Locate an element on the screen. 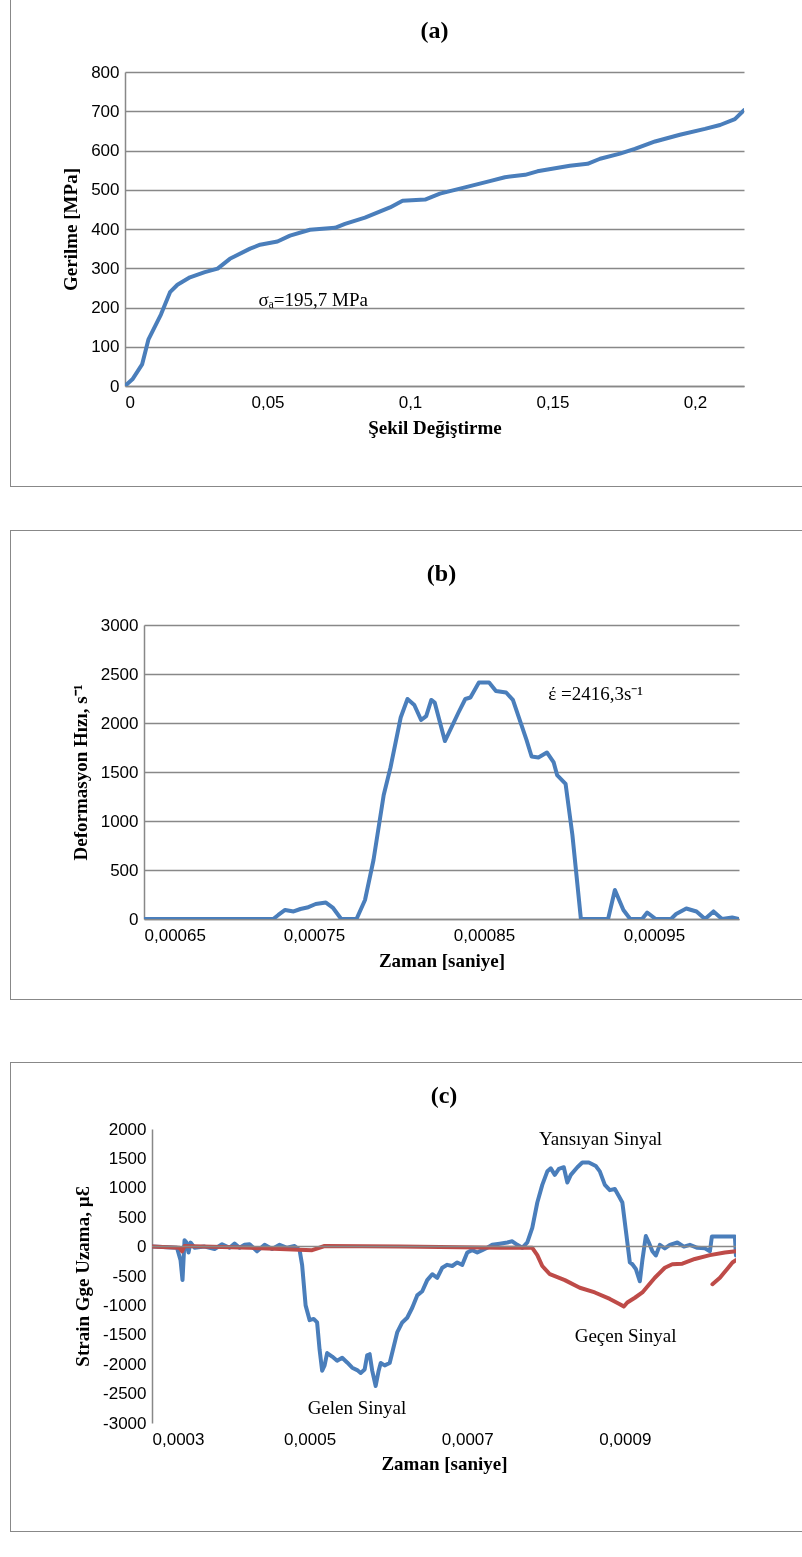 This screenshot has height=1557, width=802. y-tick-label: -1000 is located at coordinates (125, 1305).